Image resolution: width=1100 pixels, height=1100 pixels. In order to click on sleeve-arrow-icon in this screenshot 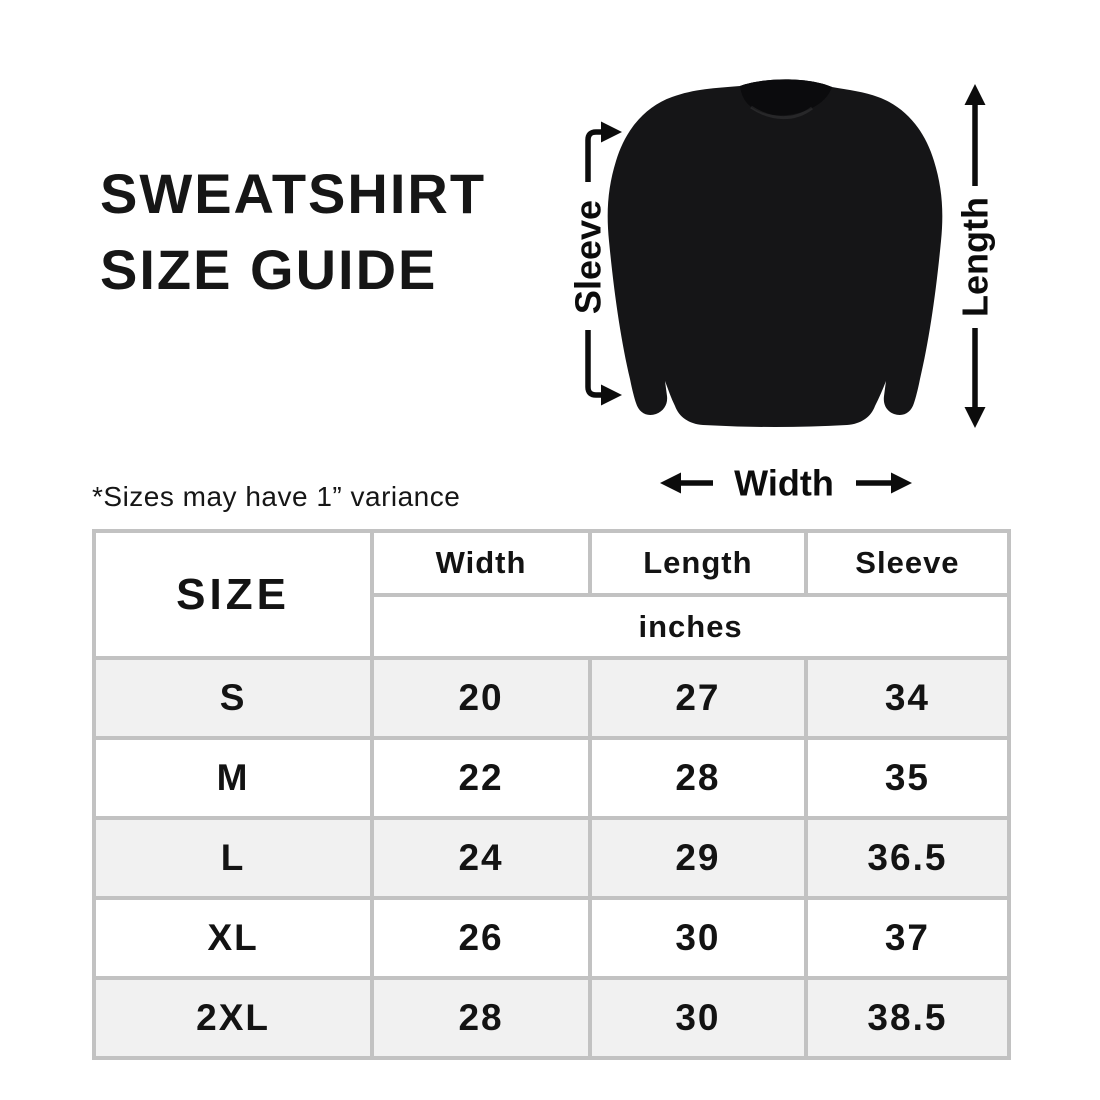, I will do `click(603, 263)`.